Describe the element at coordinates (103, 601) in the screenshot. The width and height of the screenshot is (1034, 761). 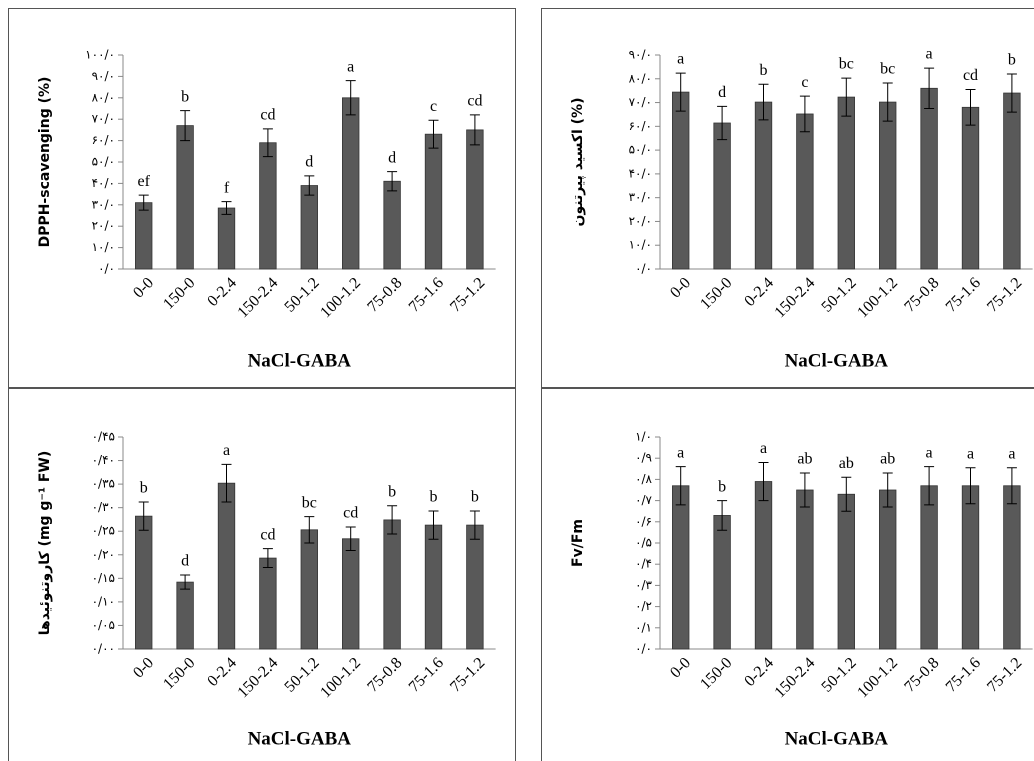
I see `y-tick-label: ۰/۱۰` at that location.